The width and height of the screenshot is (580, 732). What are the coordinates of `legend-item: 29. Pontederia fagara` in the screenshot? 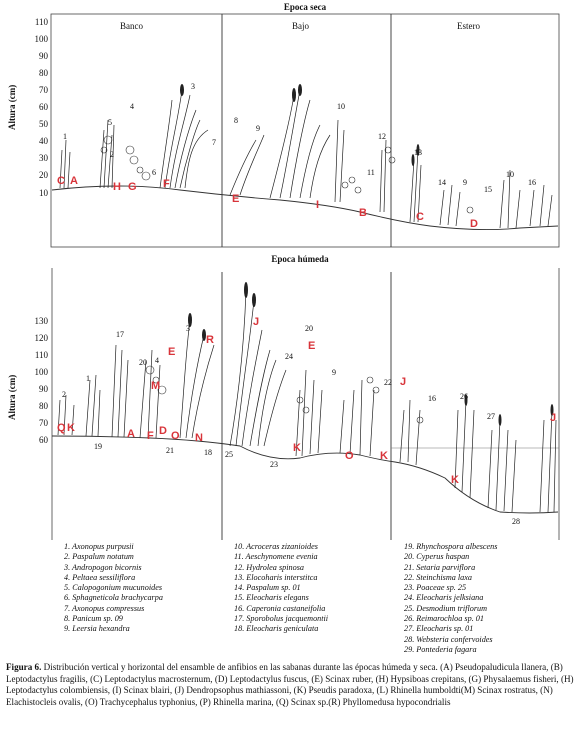 It's located at (440, 649).